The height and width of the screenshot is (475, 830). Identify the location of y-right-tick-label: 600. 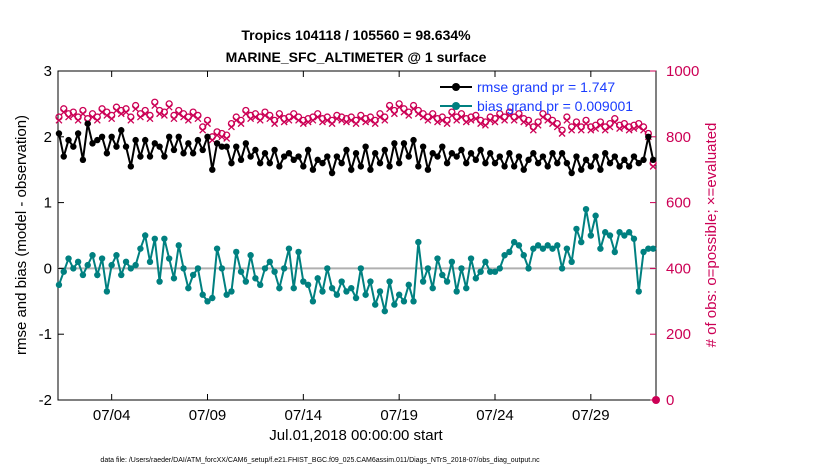
(678, 203).